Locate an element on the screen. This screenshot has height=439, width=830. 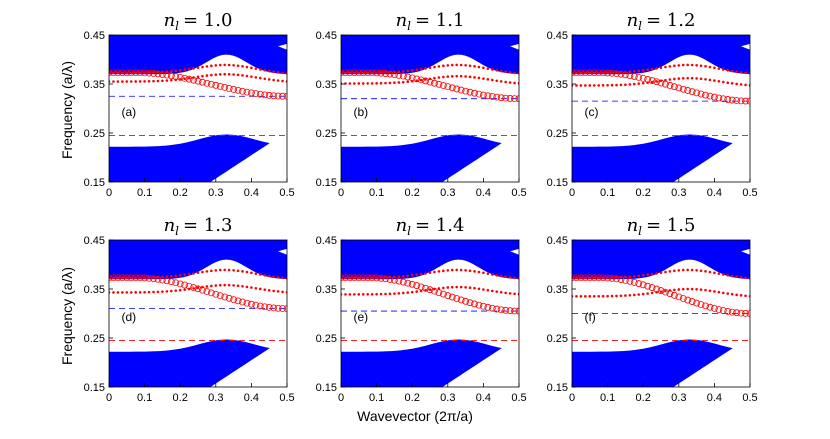
x-tick-label: 0.2 is located at coordinates (643, 193).